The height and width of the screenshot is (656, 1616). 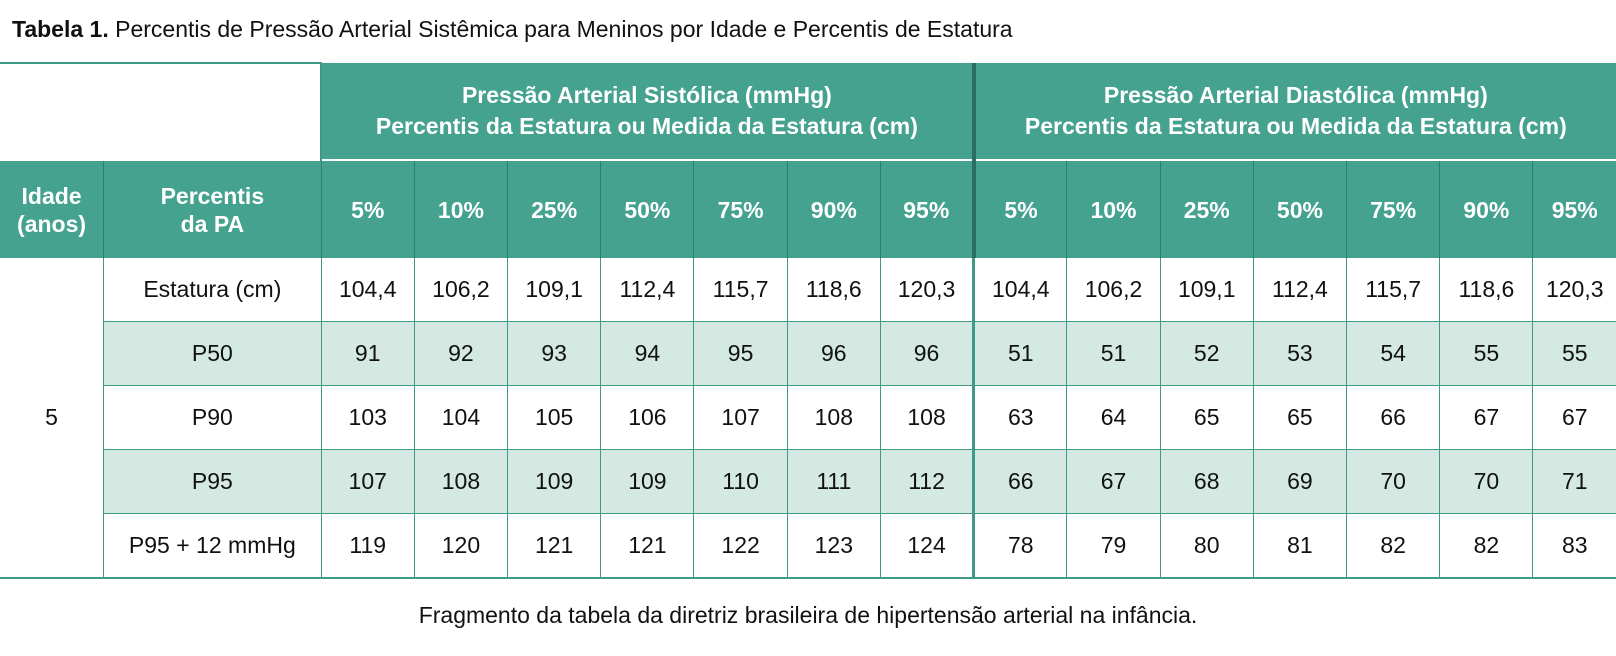 What do you see at coordinates (1300, 546) in the screenshot?
I see `diastolic-cell: 81` at bounding box center [1300, 546].